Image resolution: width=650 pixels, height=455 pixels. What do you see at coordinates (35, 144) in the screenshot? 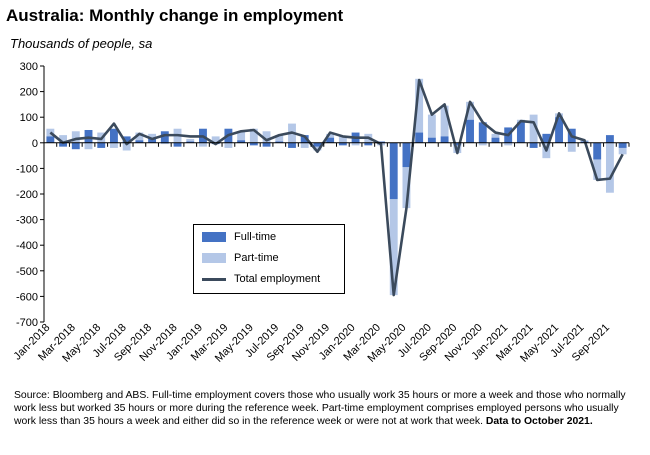
I see `y-tick-label: 0` at bounding box center [35, 144].